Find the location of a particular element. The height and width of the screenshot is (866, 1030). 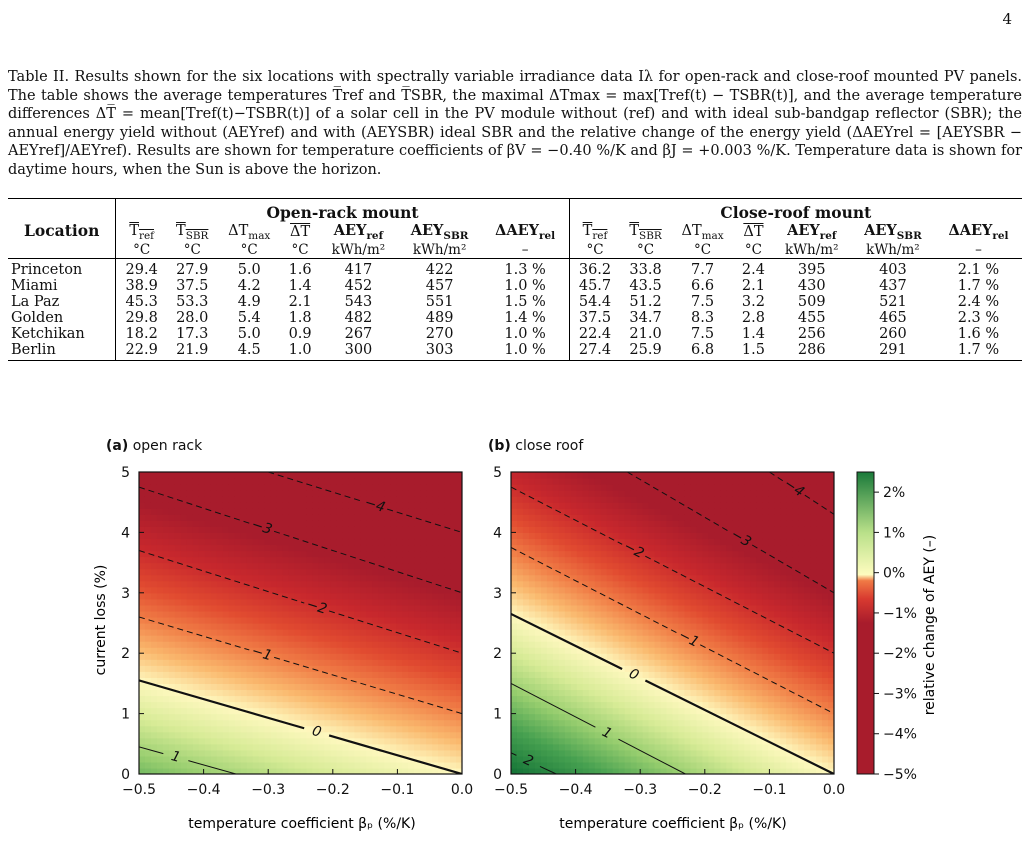

open-cell: 1.4 is located at coordinates (300, 285).